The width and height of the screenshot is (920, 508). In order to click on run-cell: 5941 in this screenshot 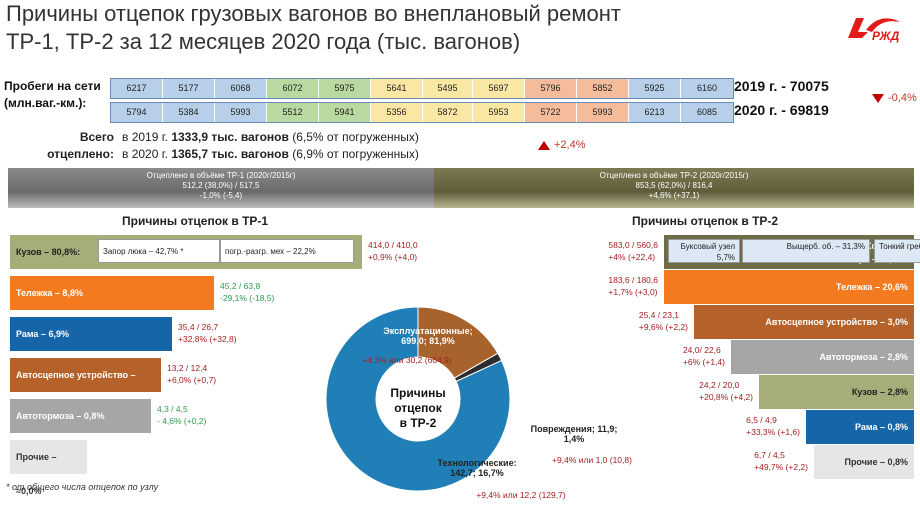, I will do `click(345, 112)`.